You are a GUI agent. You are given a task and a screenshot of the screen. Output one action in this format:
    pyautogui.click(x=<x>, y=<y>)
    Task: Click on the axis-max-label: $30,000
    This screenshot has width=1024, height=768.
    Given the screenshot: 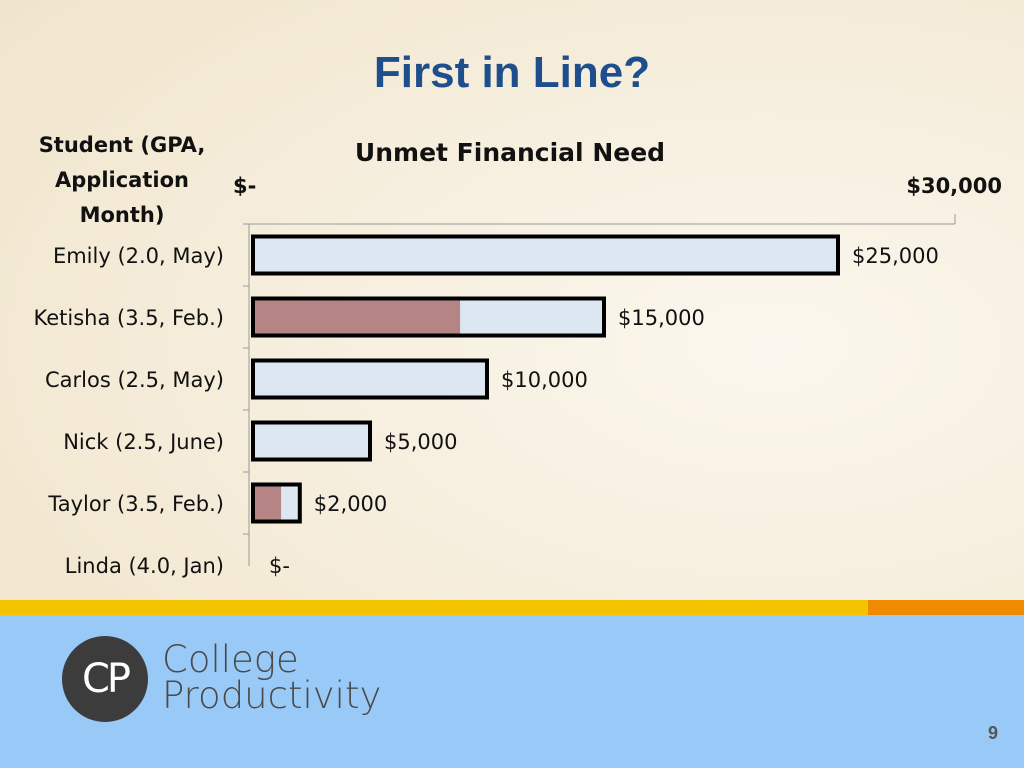 What is the action you would take?
    pyautogui.click(x=954, y=186)
    